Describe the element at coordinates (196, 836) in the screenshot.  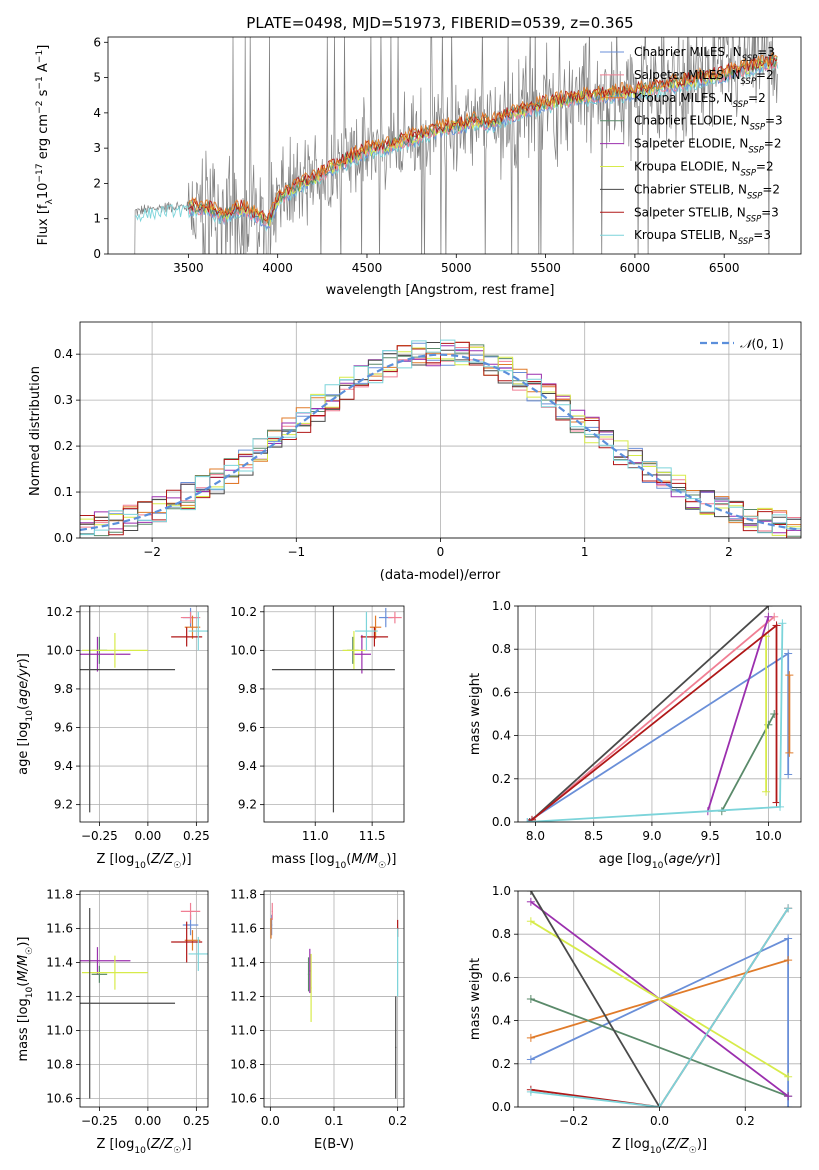
I see `x-tick-label: 0.25` at that location.